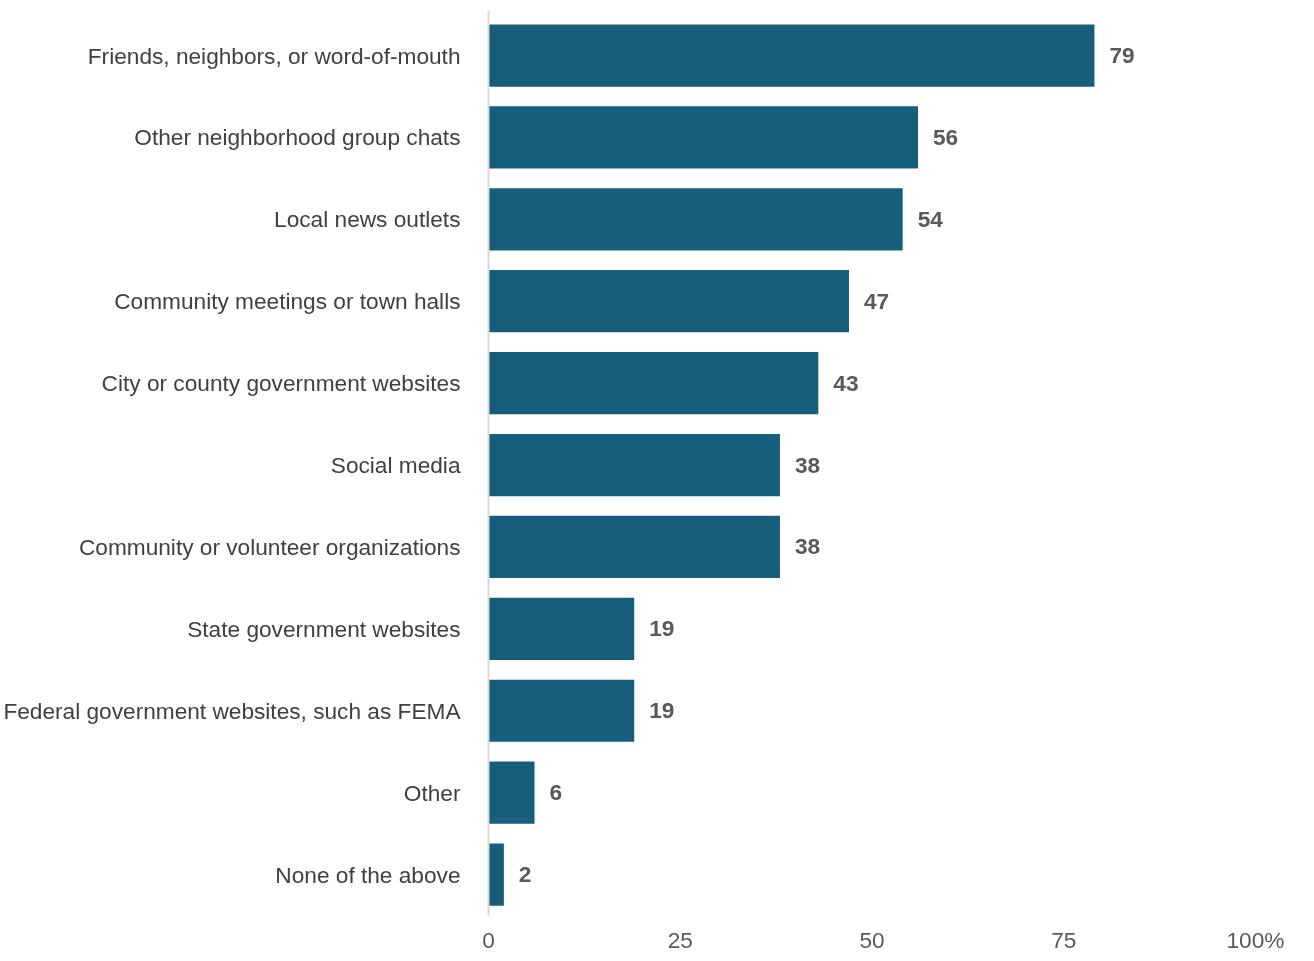 The width and height of the screenshot is (1314, 961). Describe the element at coordinates (556, 792) in the screenshot. I see `data-label: 6` at that location.